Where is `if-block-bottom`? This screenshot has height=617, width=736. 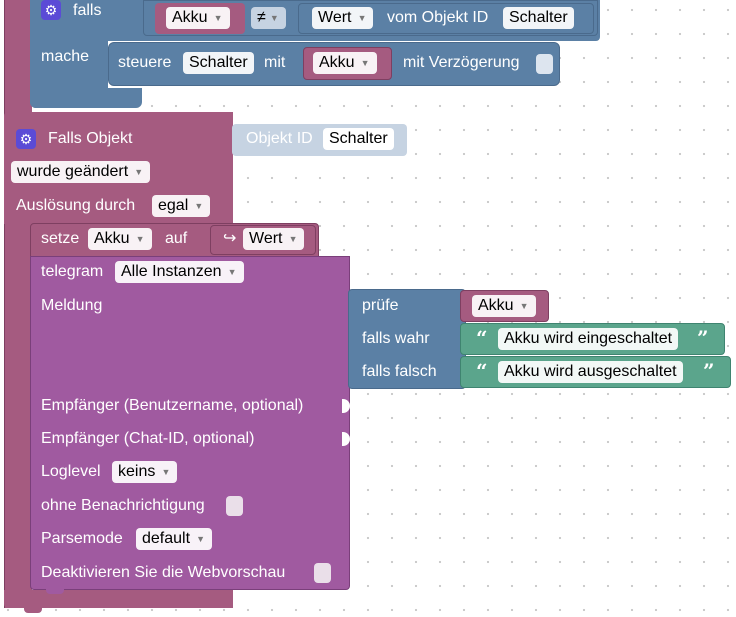 if-block-bottom is located at coordinates (86, 98).